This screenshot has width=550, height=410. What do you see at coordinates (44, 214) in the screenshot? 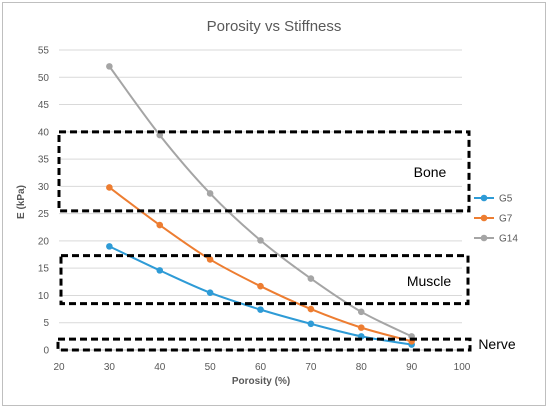
I see `y-tick-label: 25` at bounding box center [44, 214].